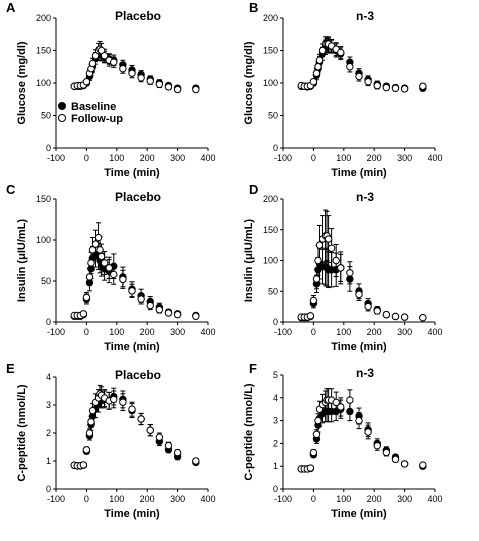  What do you see at coordinates (11, 189) in the screenshot?
I see `panel-letter: C` at bounding box center [11, 189].